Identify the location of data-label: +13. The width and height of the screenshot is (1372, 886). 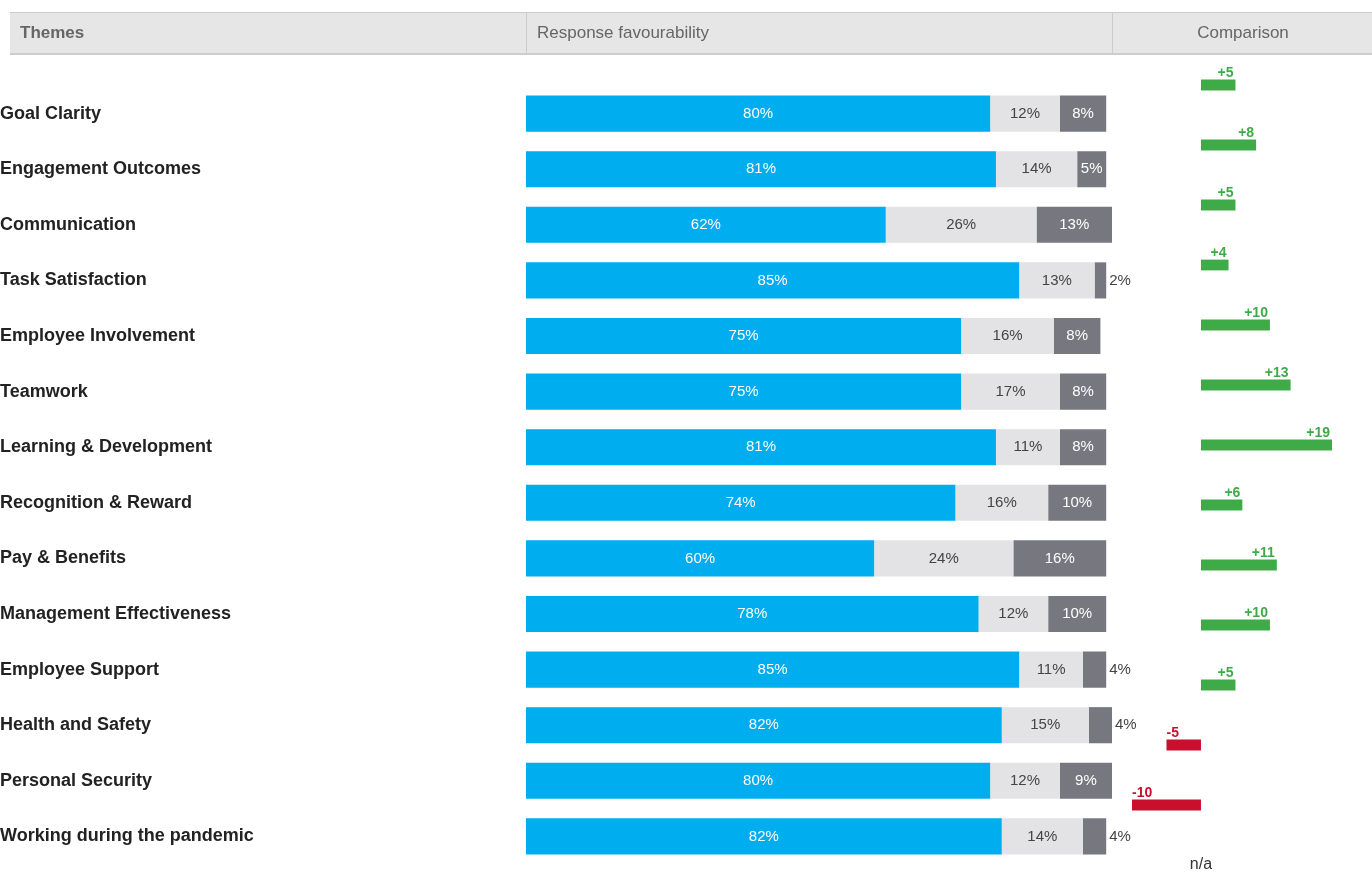
(1276, 371).